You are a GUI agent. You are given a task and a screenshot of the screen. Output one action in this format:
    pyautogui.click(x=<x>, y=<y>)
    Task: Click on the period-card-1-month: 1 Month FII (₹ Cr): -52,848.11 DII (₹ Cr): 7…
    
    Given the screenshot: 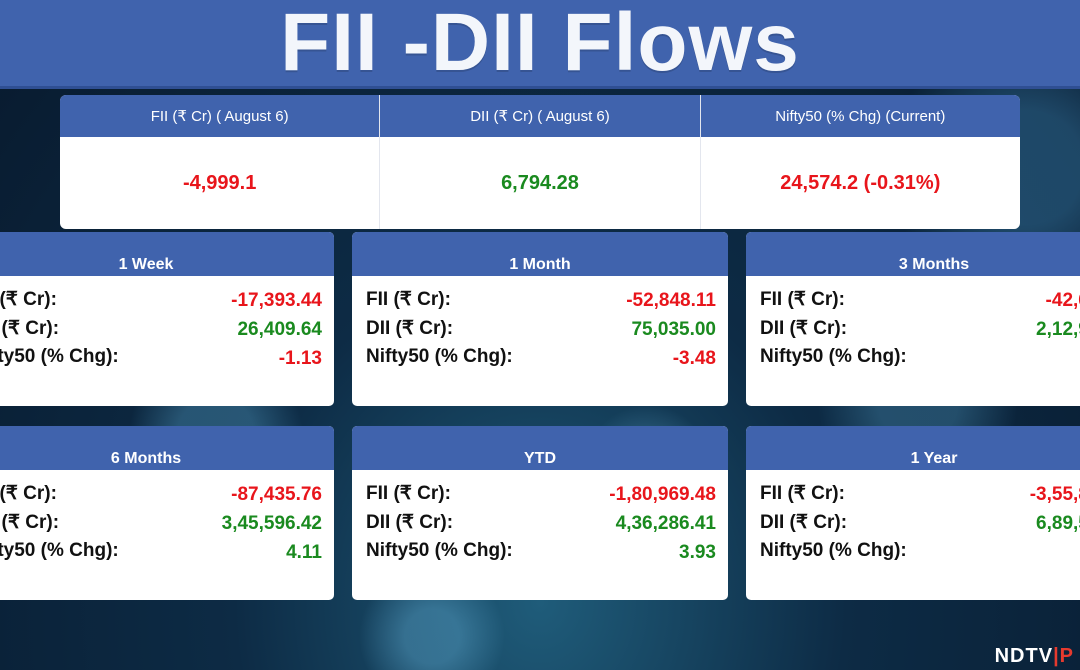 What is the action you would take?
    pyautogui.click(x=540, y=319)
    